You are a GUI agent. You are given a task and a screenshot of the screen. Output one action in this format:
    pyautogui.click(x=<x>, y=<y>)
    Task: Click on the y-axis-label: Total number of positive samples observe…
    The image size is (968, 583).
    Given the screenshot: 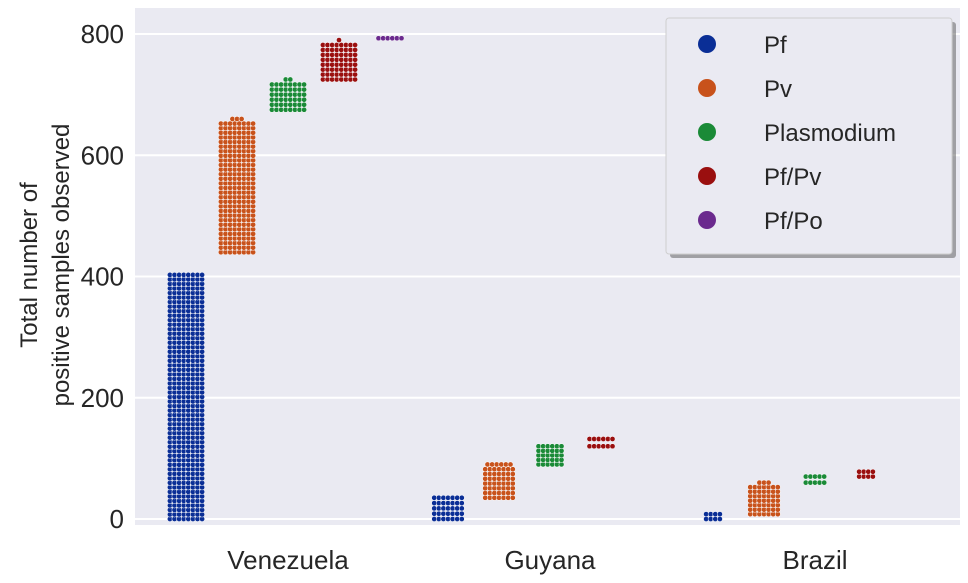 What is the action you would take?
    pyautogui.click(x=45, y=265)
    